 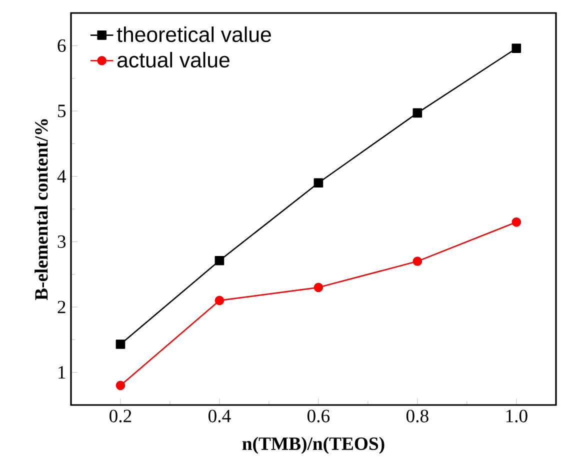 I want to click on legend-label: theoretical value, so click(x=193, y=34).